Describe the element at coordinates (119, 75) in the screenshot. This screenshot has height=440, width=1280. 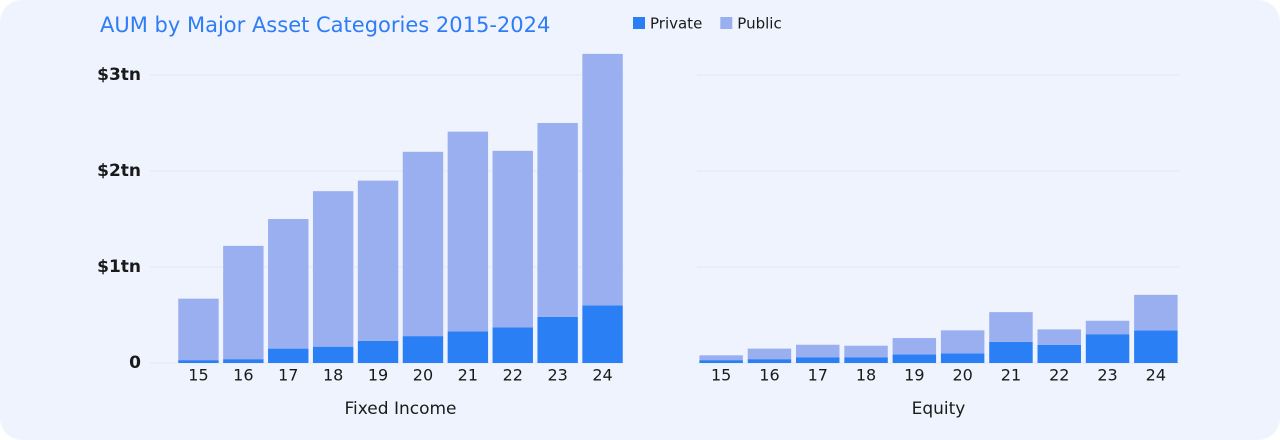
I see `y-tick-label: $3tn` at that location.